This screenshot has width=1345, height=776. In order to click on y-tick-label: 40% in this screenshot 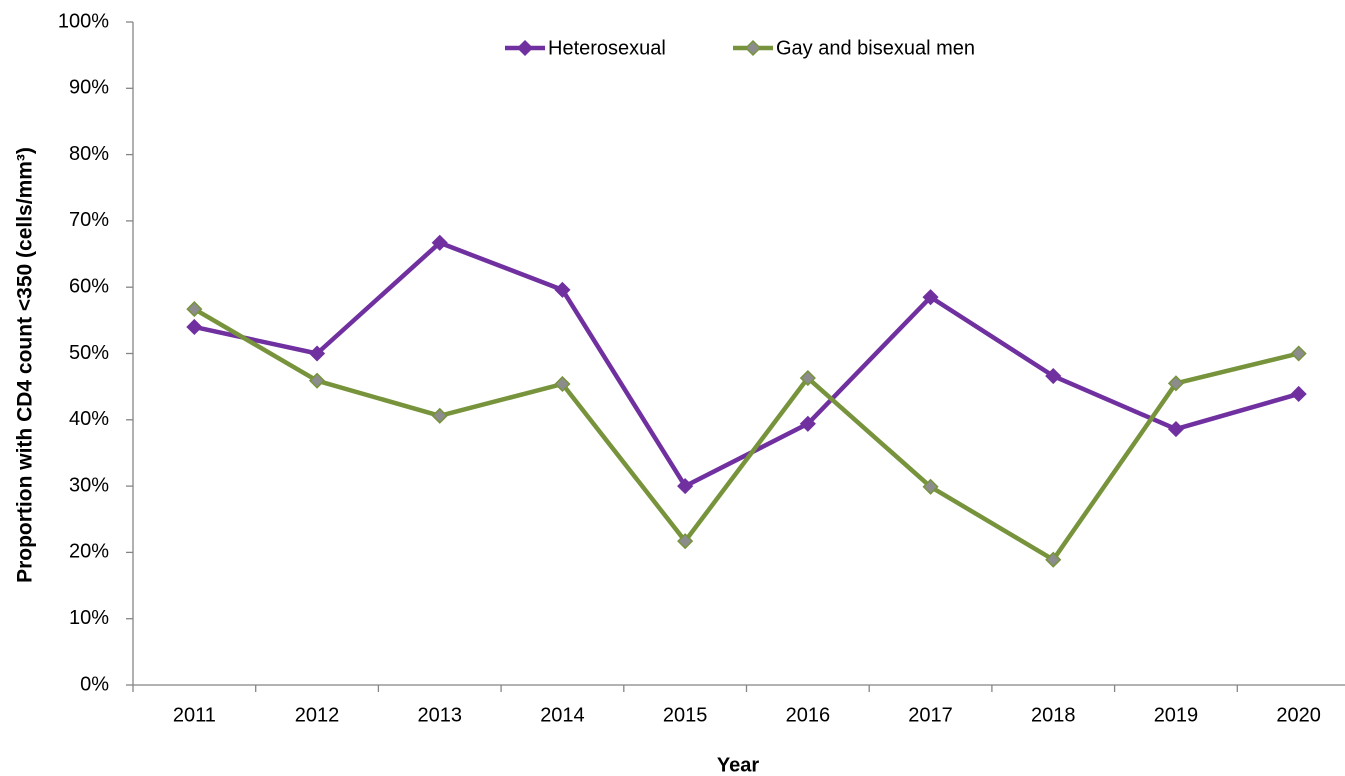, I will do `click(89, 419)`.